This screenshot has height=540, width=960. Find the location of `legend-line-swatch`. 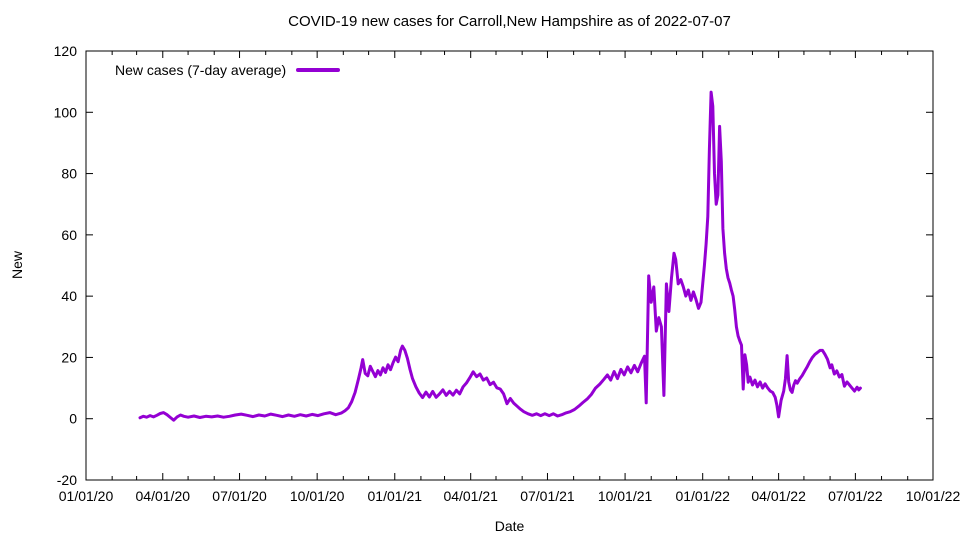

legend-line-swatch is located at coordinates (318, 70).